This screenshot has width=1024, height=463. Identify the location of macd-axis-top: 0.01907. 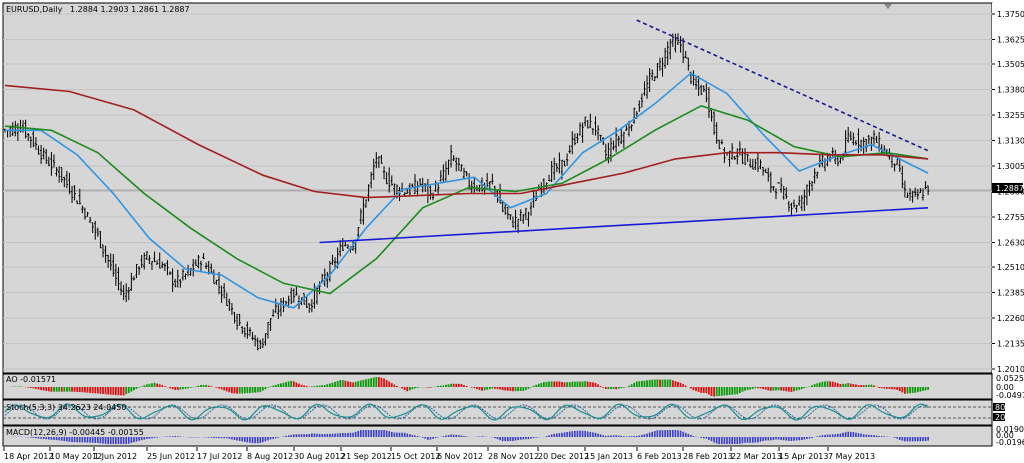
(1010, 429).